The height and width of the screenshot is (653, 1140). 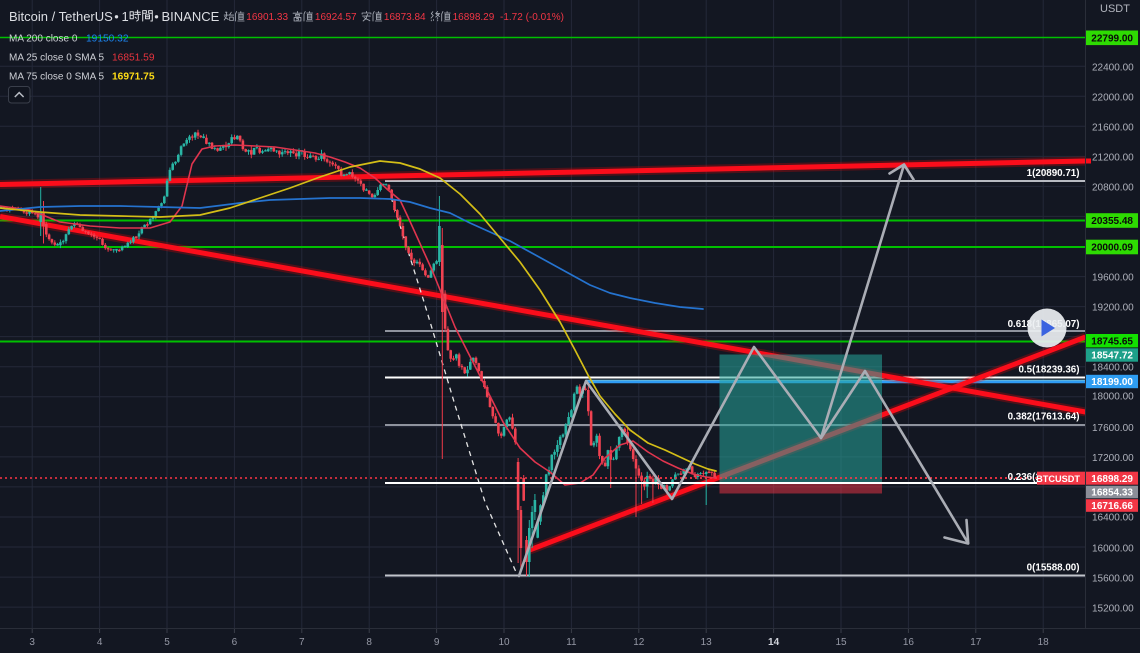 What do you see at coordinates (133, 58) in the screenshot?
I see `svg-text: 16851.59` at bounding box center [133, 58].